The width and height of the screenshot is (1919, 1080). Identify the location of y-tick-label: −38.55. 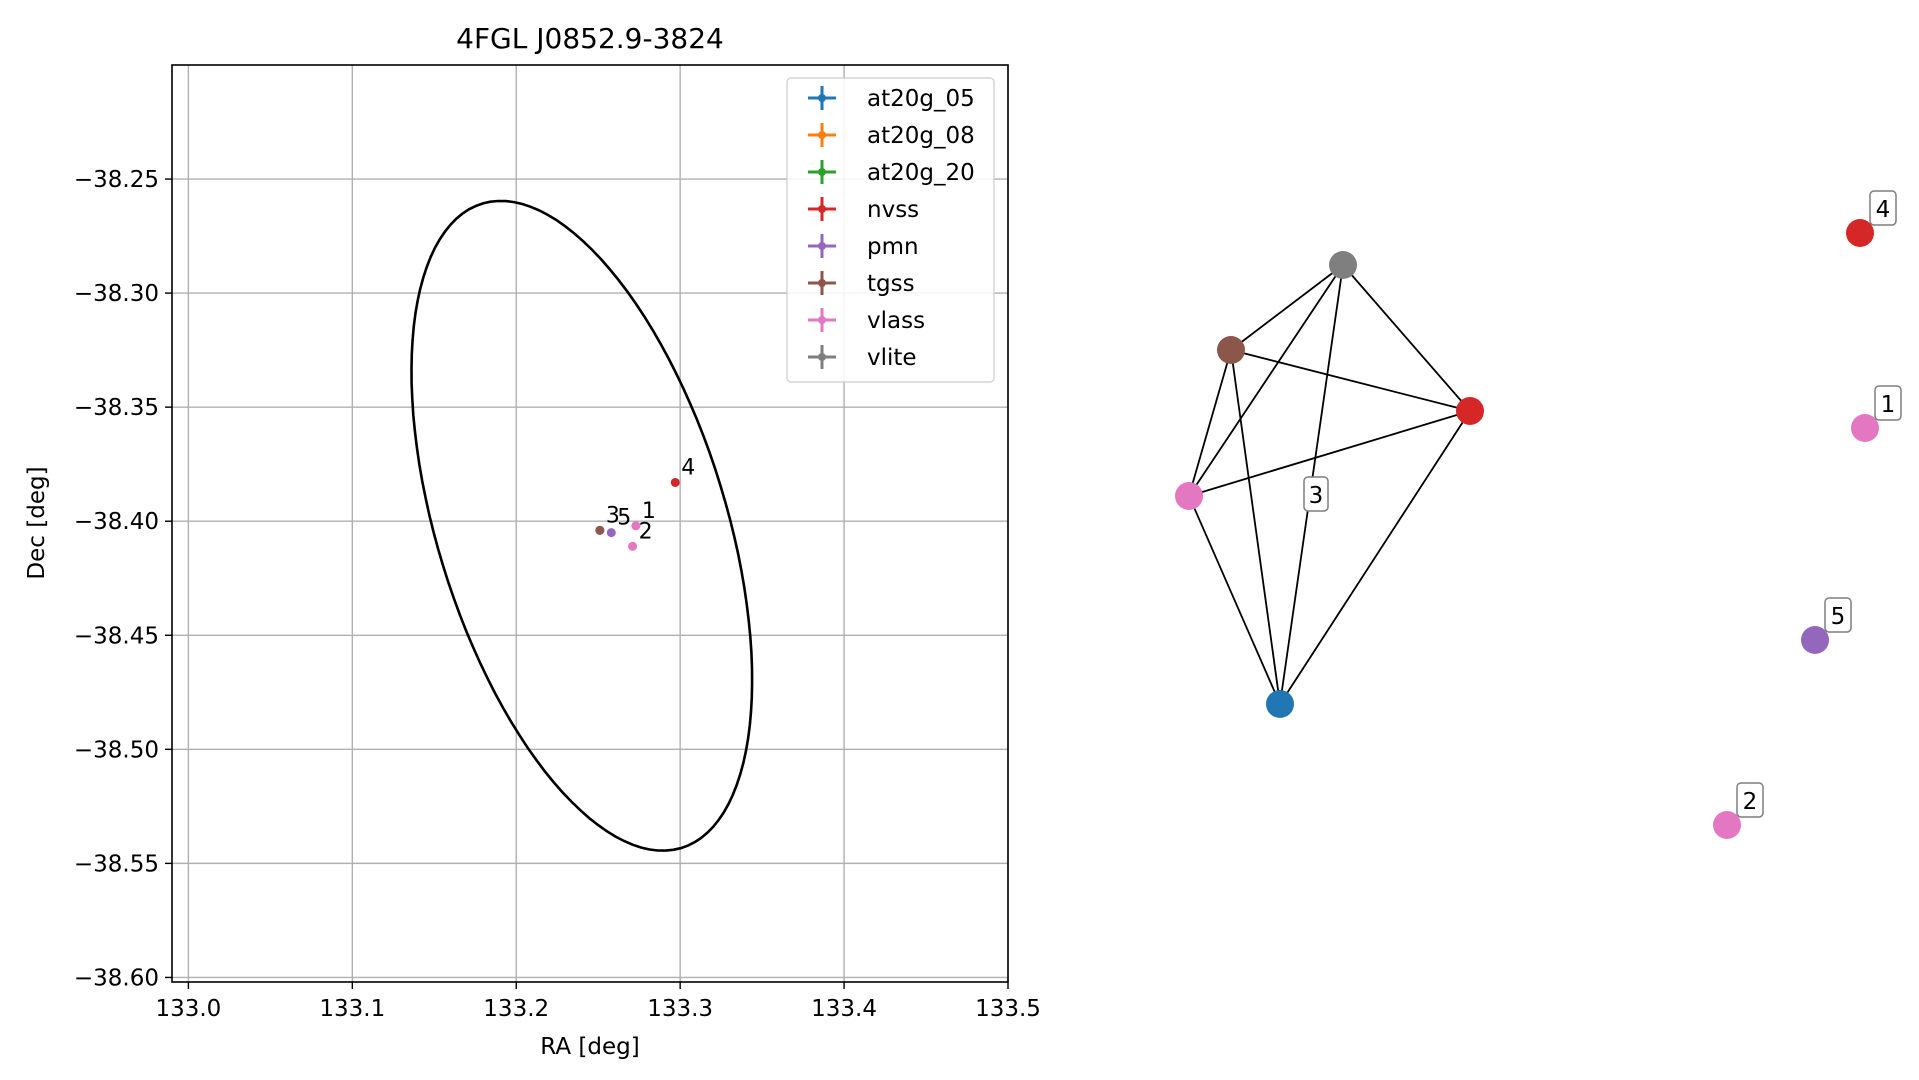
(116, 864).